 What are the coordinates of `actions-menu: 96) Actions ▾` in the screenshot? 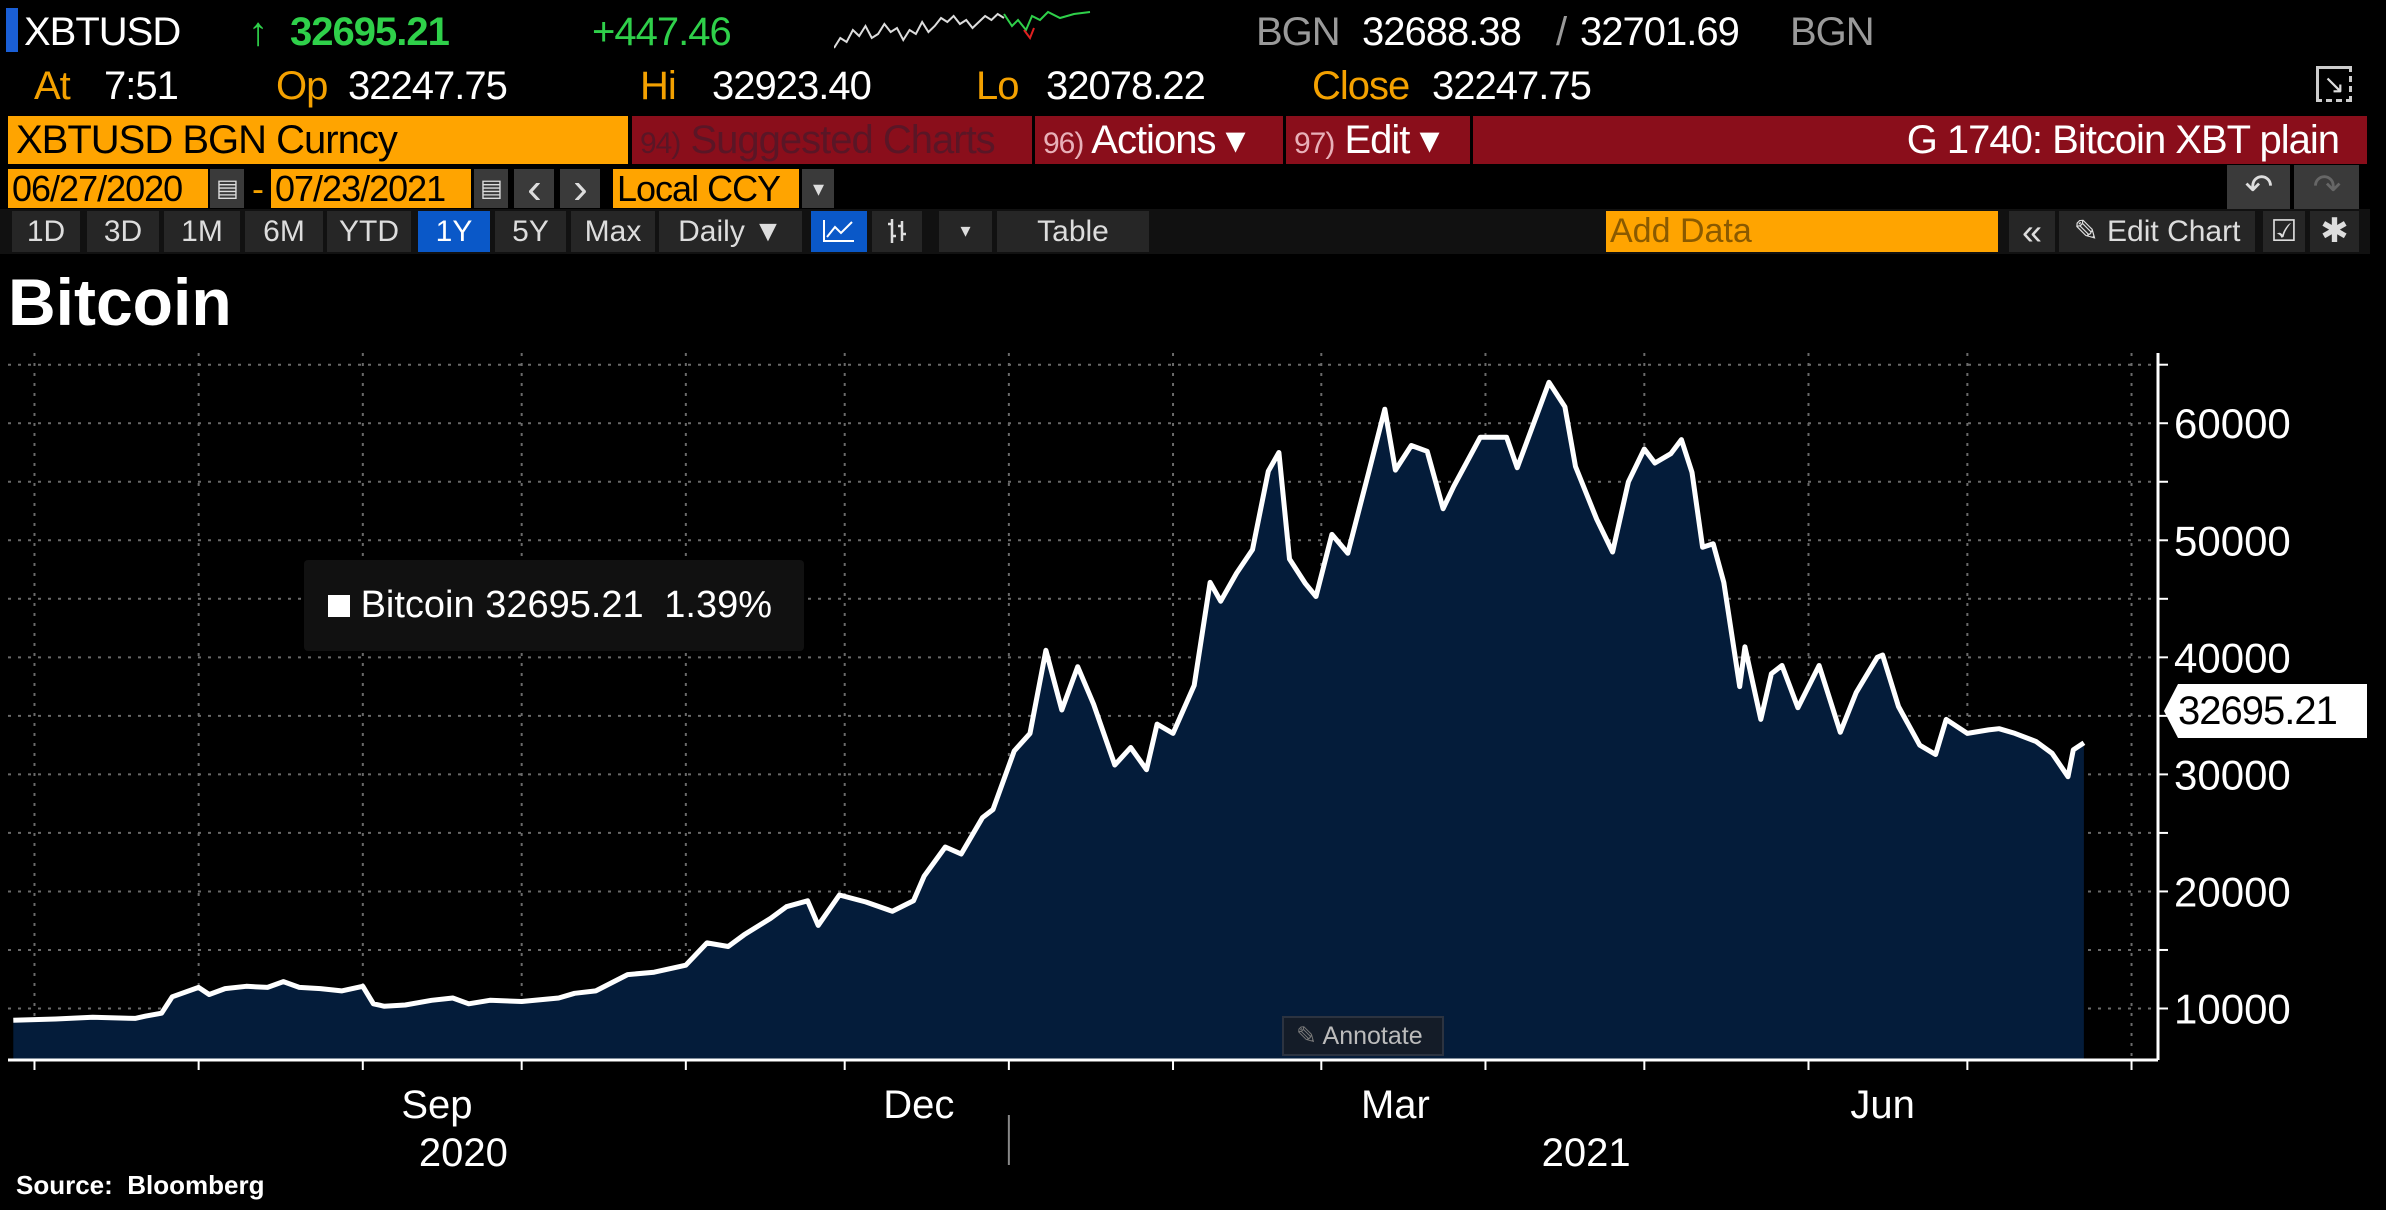 It's located at (1159, 140).